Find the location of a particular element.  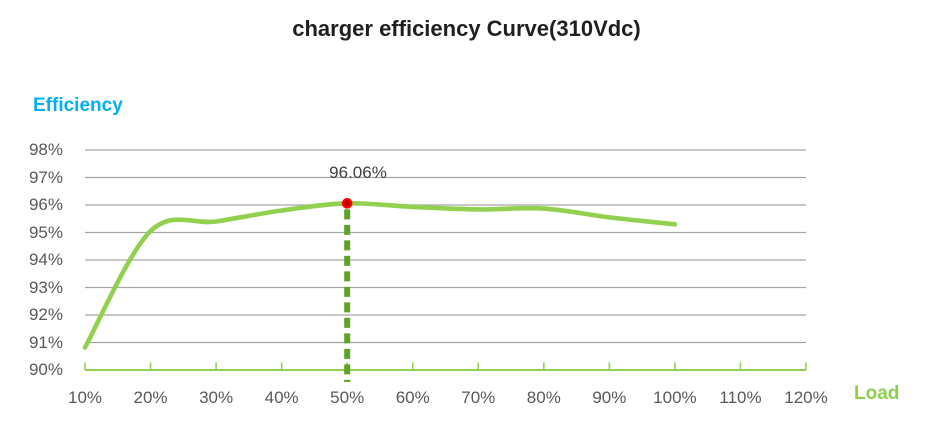

y-tick-label: 98% is located at coordinates (45, 149).